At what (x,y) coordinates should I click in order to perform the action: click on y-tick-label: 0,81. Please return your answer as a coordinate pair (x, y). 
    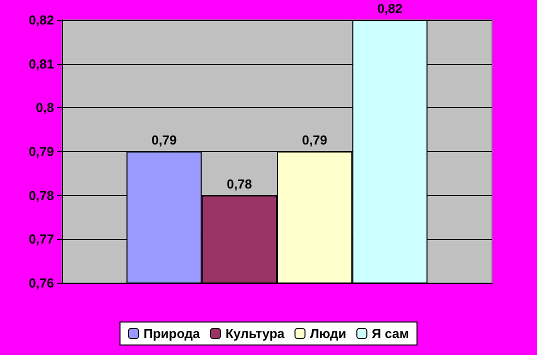
    Looking at the image, I should click on (41, 64).